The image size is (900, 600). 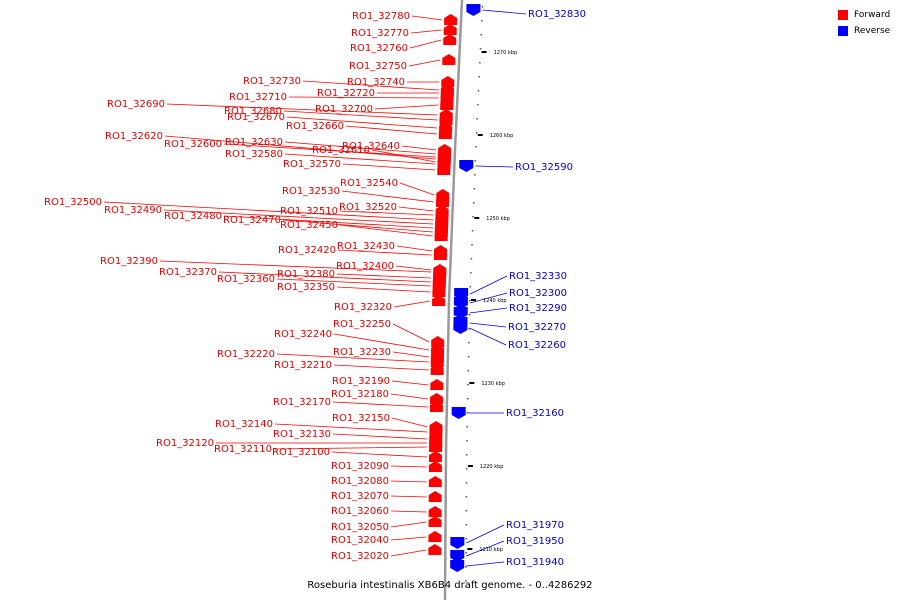 What do you see at coordinates (188, 272) in the screenshot?
I see `forward-gene-label: RO1_32370` at bounding box center [188, 272].